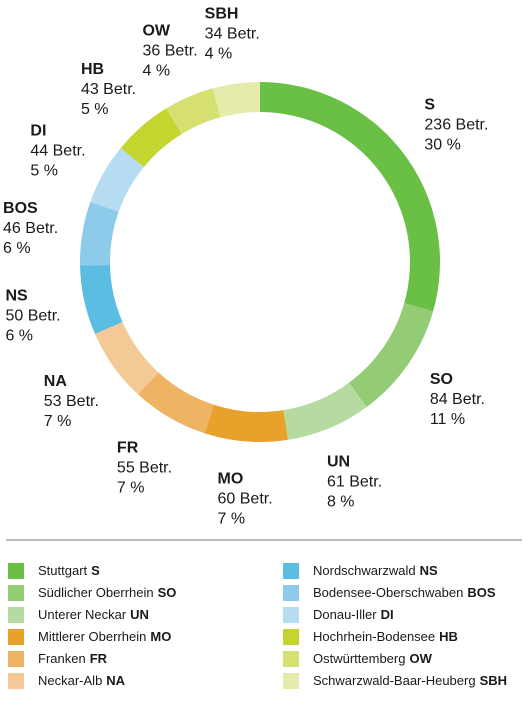  I want to click on legend-abbr: NS, so click(429, 570).